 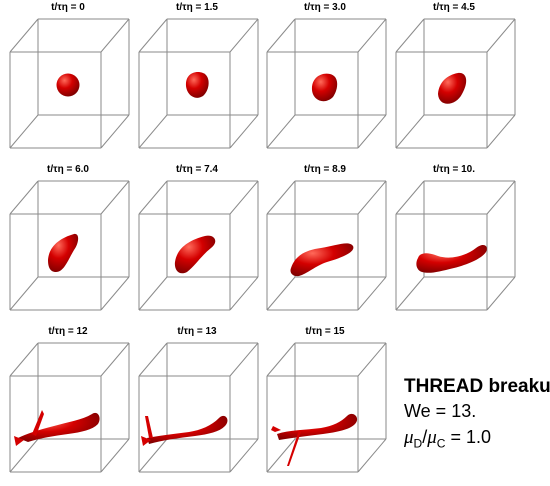 I want to click on panel-t13: t/τη = 13, so click(x=197, y=405).